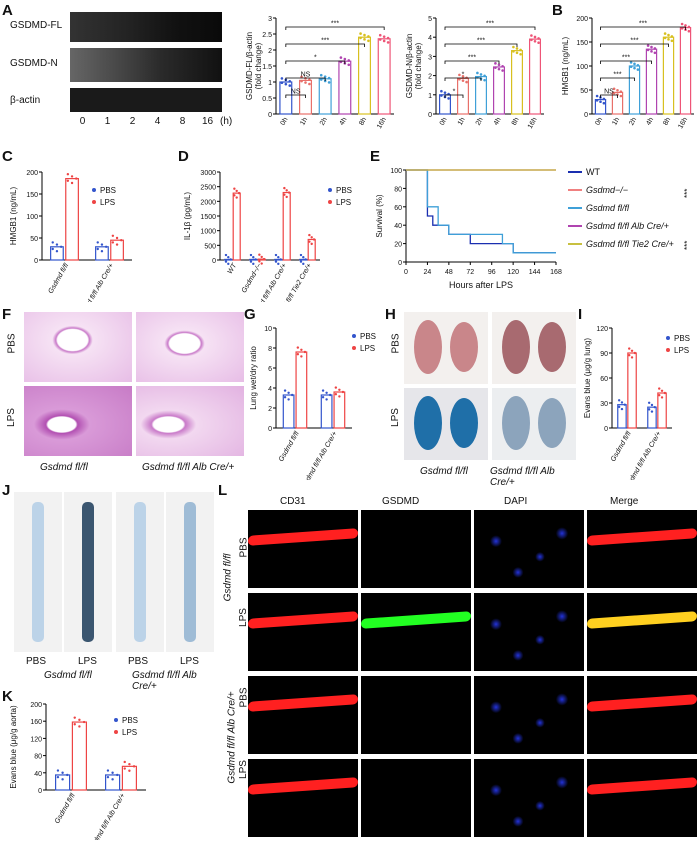  What do you see at coordinates (249, 66) in the screenshot?
I see `y-axis-label-line: GSDMD-FL/β-actin` at bounding box center [249, 66].